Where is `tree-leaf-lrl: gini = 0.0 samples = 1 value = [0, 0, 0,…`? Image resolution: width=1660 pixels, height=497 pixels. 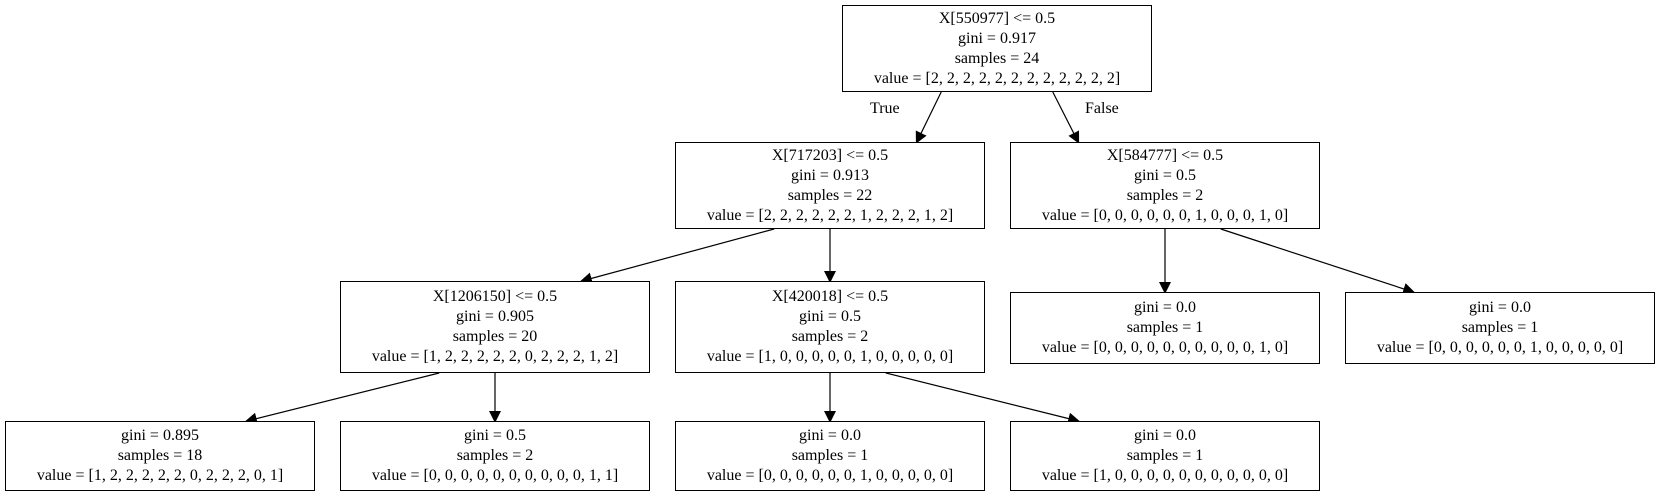
tree-leaf-lrl: gini = 0.0 samples = 1 value = [0, 0, 0,… is located at coordinates (830, 456).